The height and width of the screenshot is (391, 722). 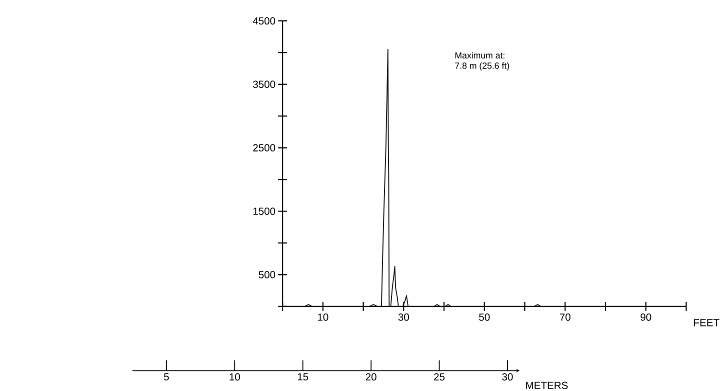 I want to click on y-tick-label: 3500, so click(x=264, y=84).